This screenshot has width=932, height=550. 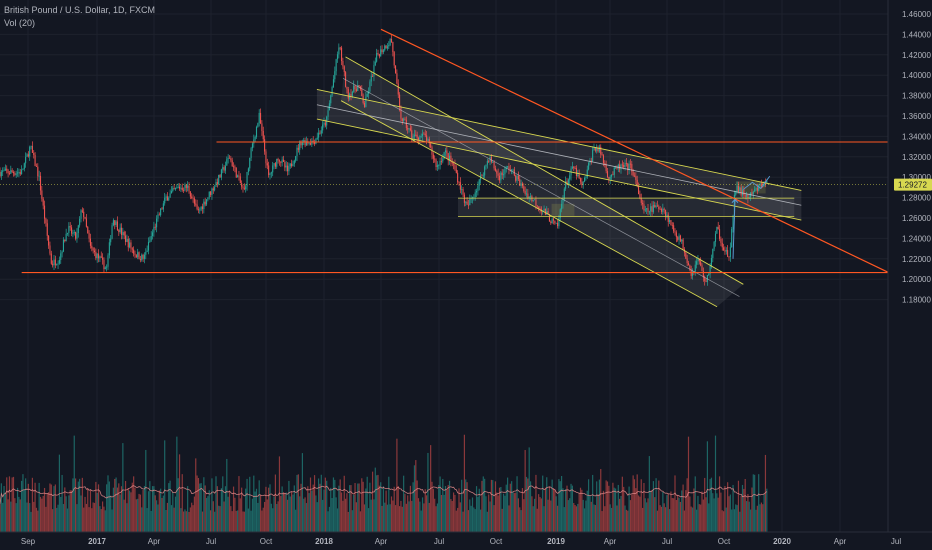 What do you see at coordinates (384, 495) in the screenshot?
I see `volume-ma-path` at bounding box center [384, 495].